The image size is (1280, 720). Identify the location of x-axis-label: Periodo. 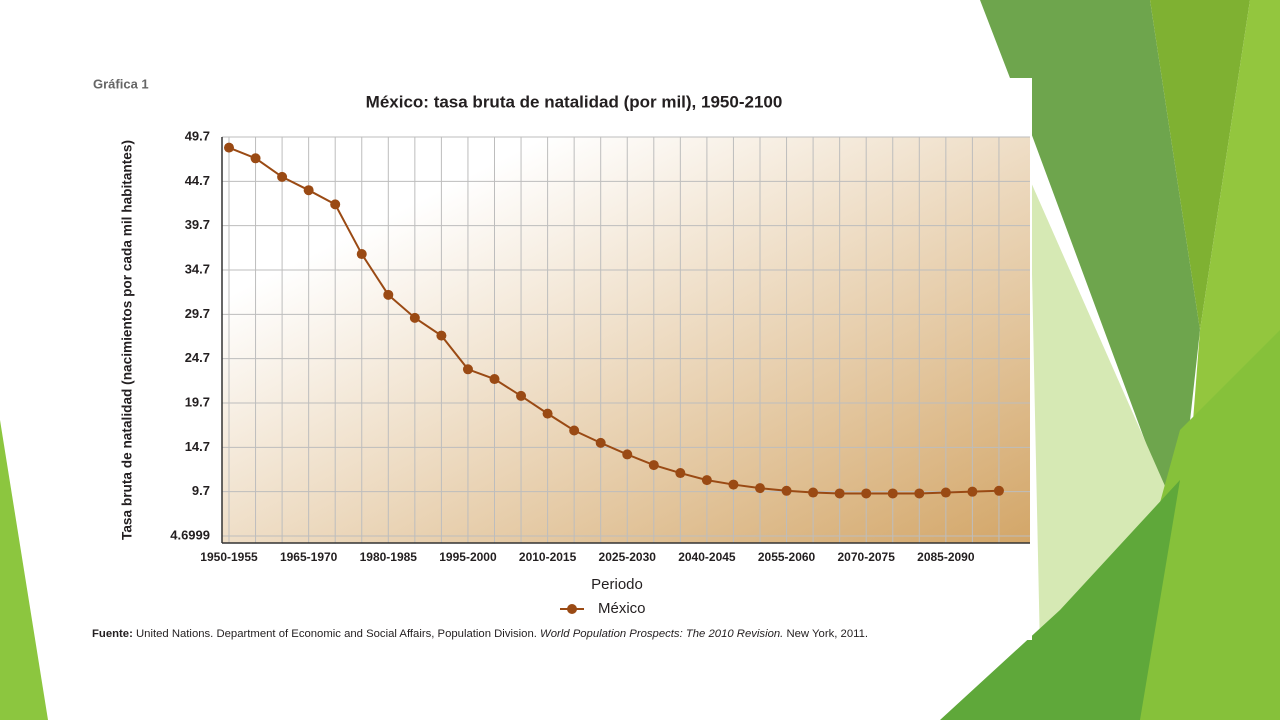
(617, 584).